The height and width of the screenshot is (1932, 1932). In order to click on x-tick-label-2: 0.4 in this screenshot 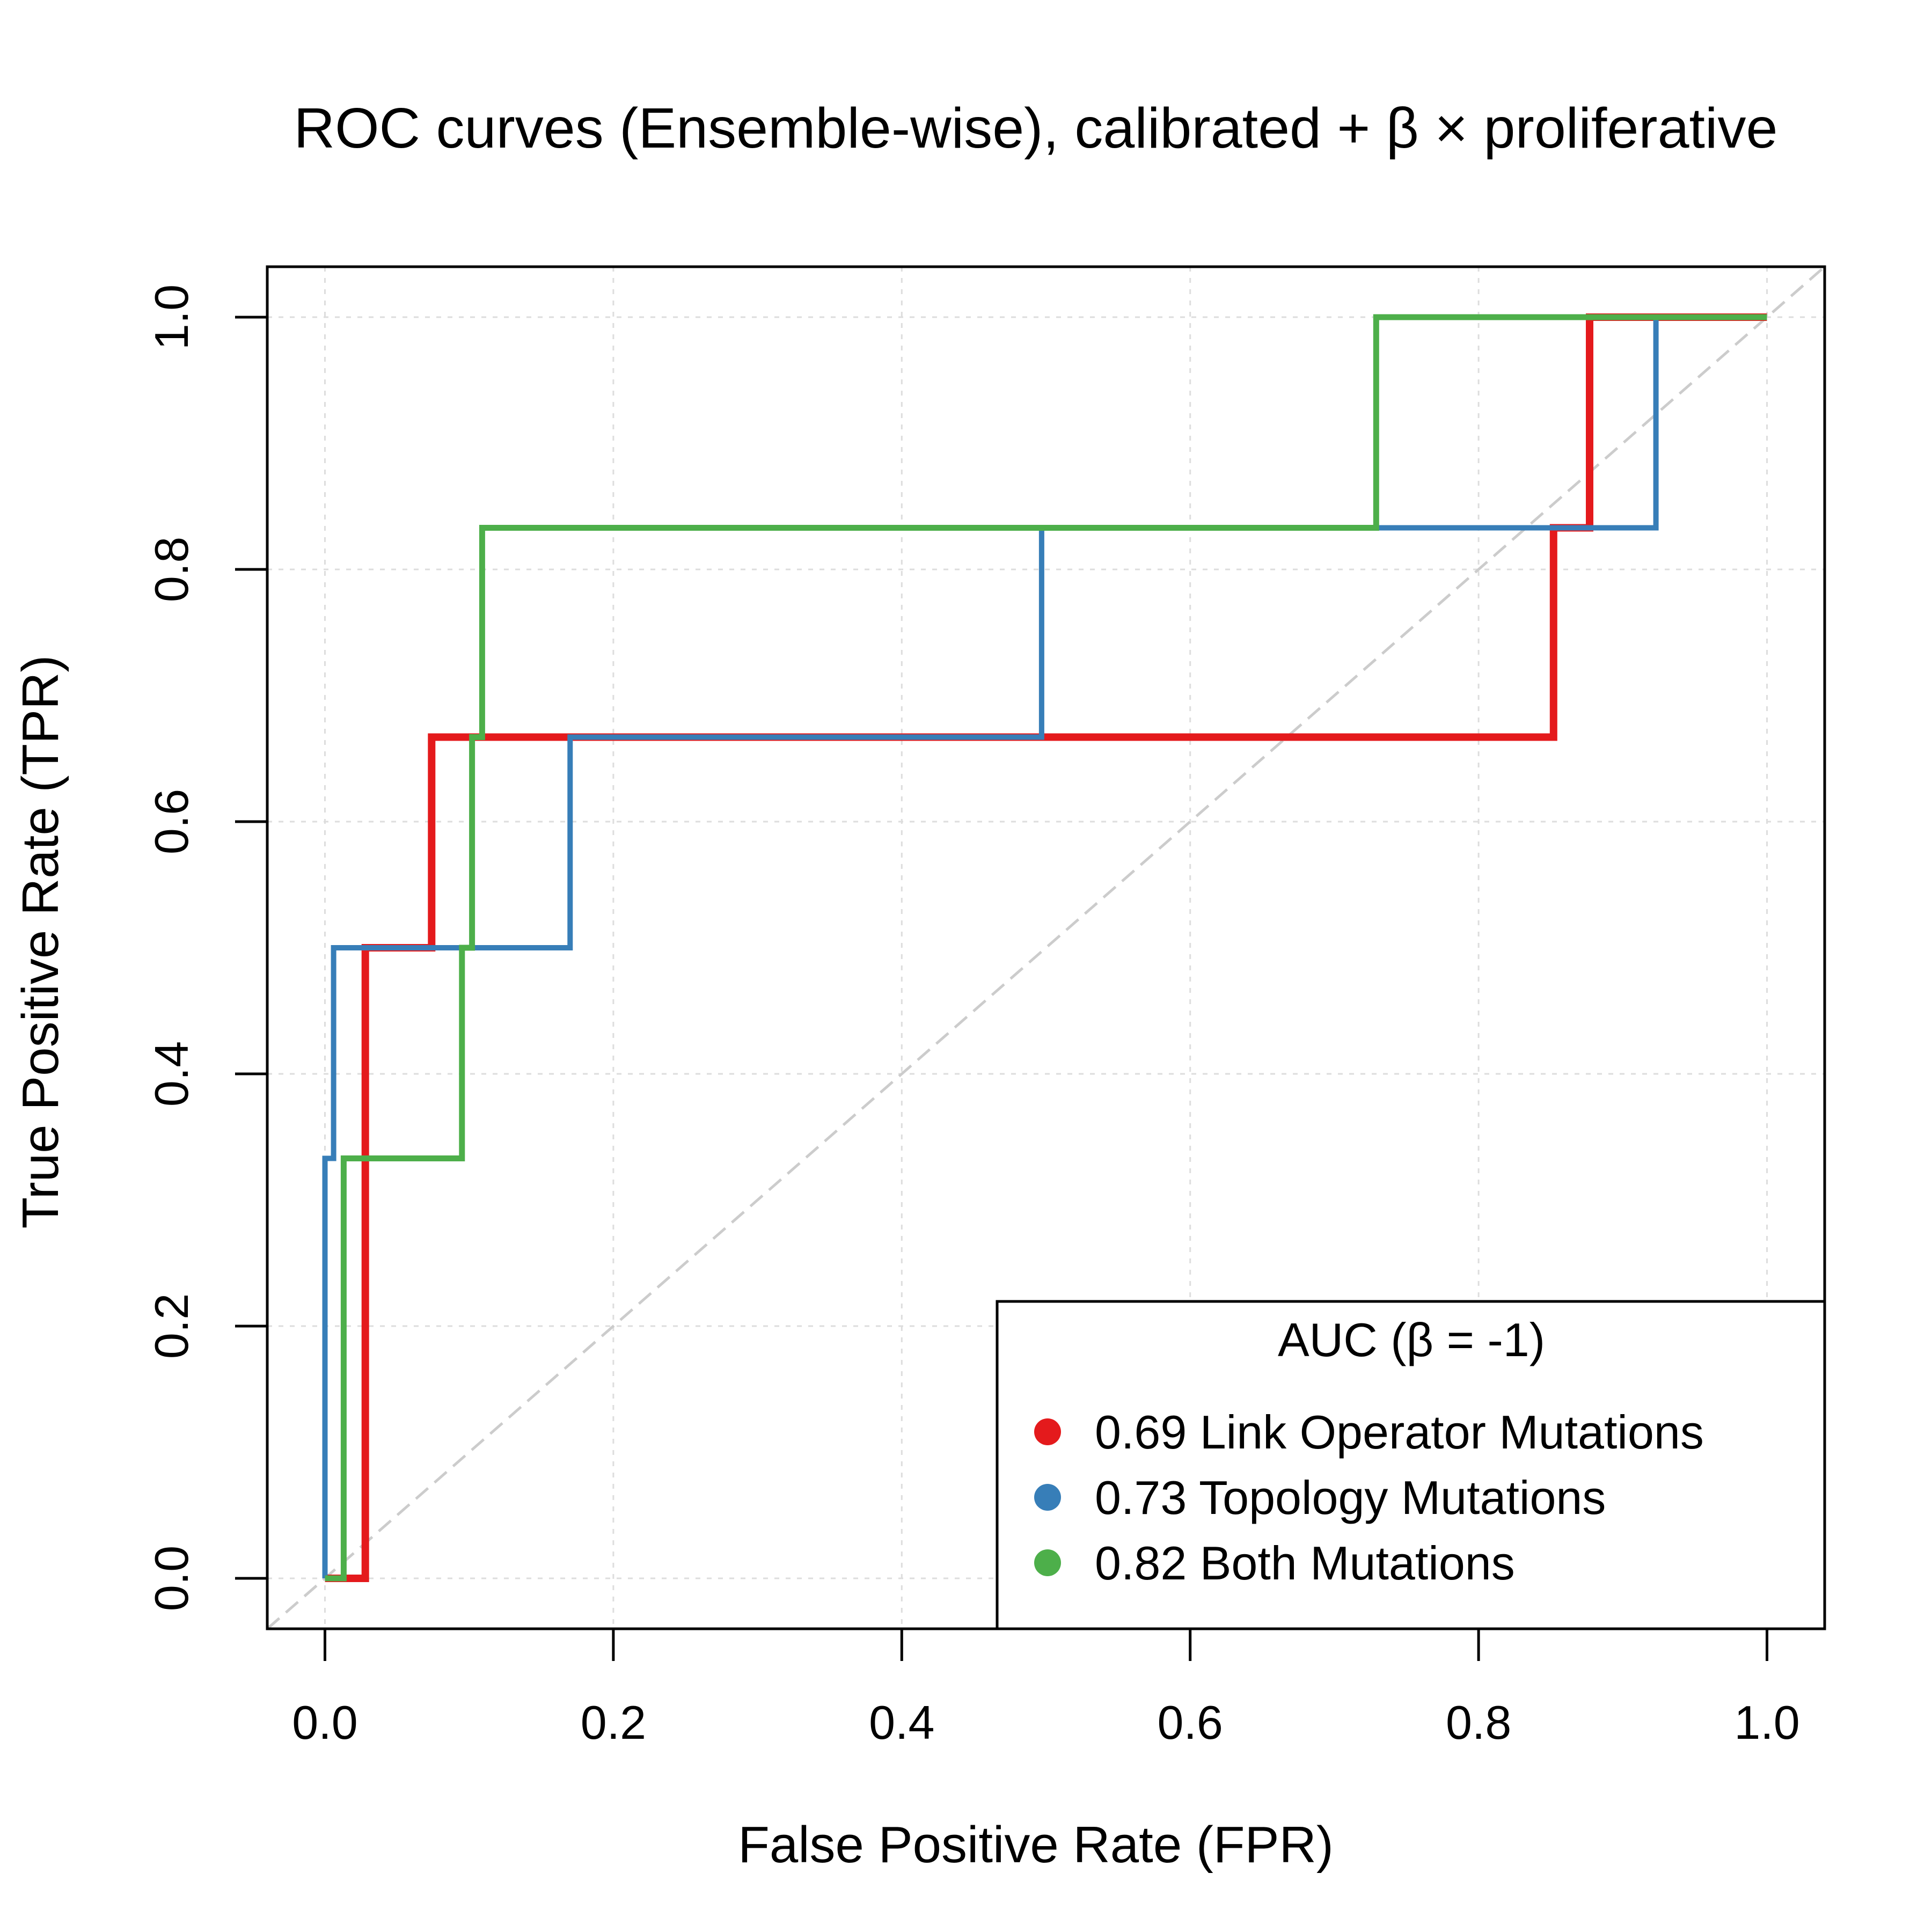, I will do `click(901, 1722)`.